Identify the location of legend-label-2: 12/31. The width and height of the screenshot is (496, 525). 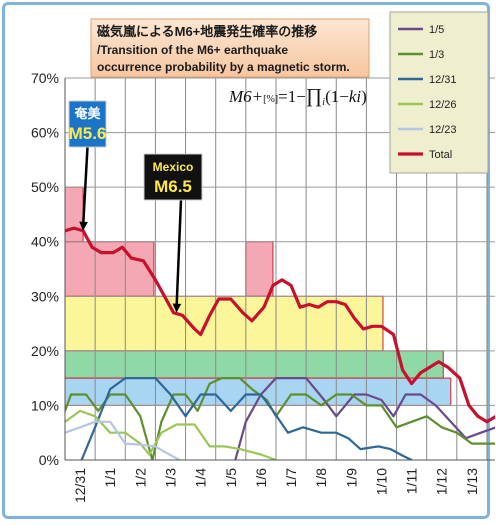
(443, 80).